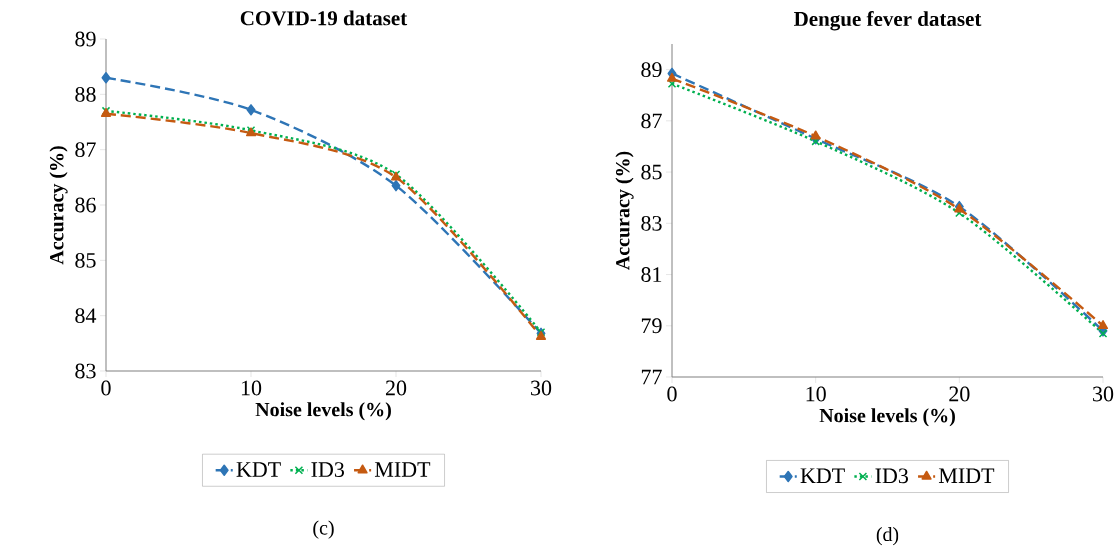 The width and height of the screenshot is (1116, 546). What do you see at coordinates (85, 94) in the screenshot?
I see `y-tick-label: 88` at bounding box center [85, 94].